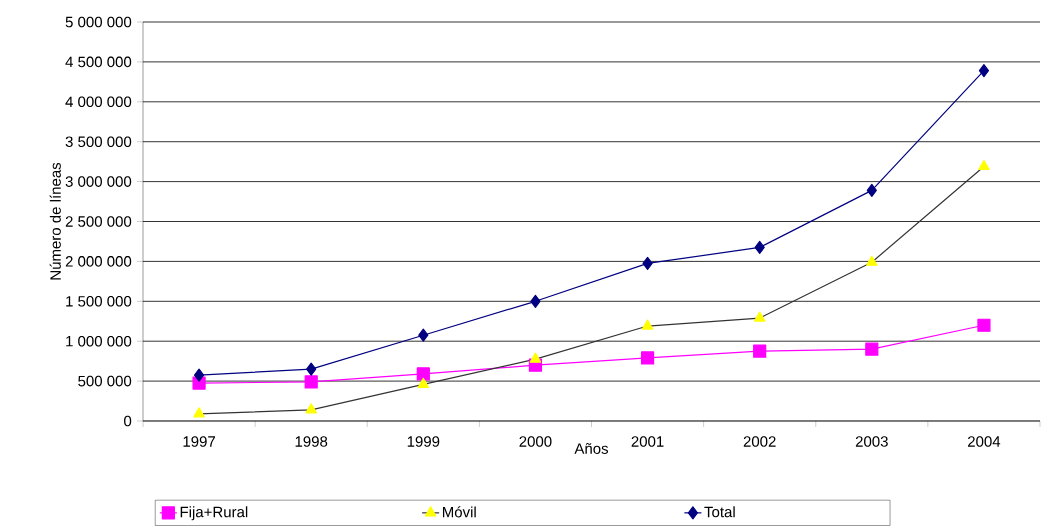 This screenshot has height=531, width=1044. I want to click on y-tick-label: 3 000 000, so click(98, 181).